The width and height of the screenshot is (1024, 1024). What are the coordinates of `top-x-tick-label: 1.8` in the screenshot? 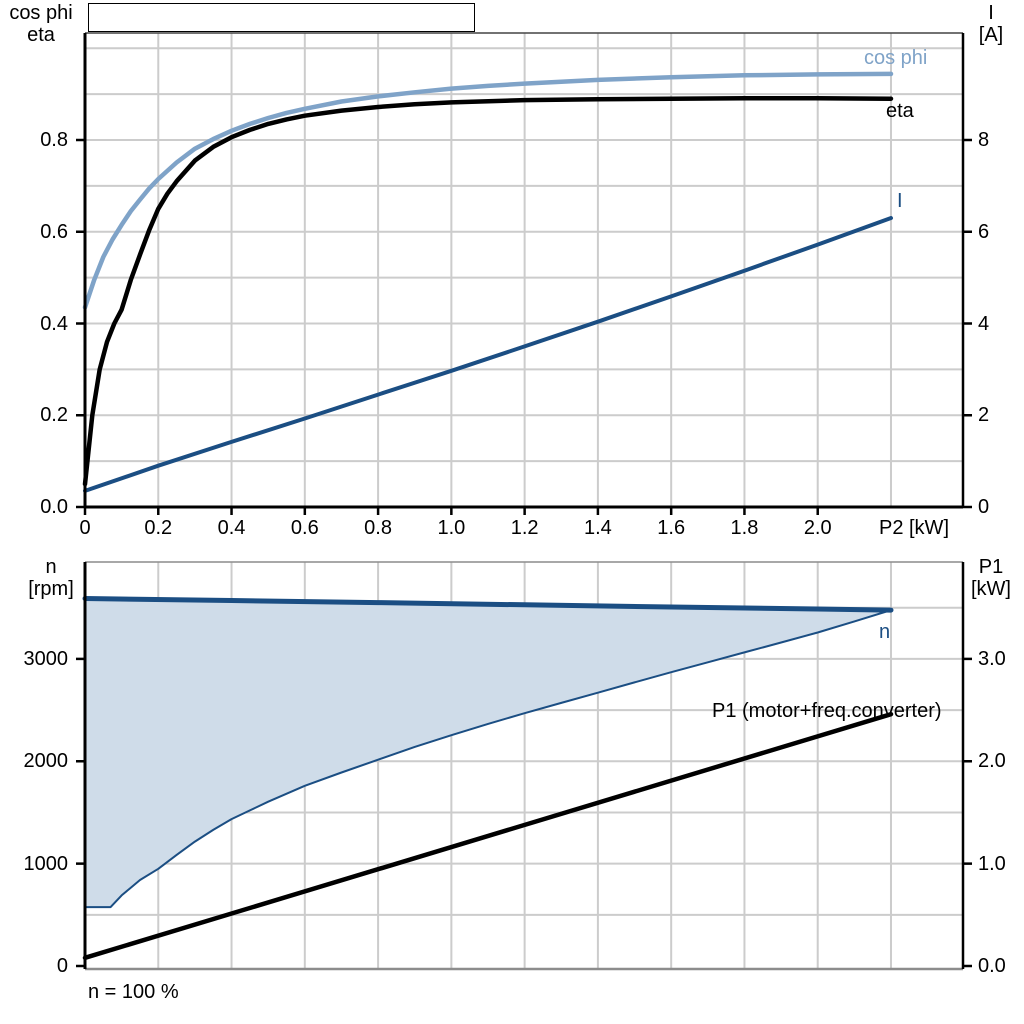 It's located at (744, 528).